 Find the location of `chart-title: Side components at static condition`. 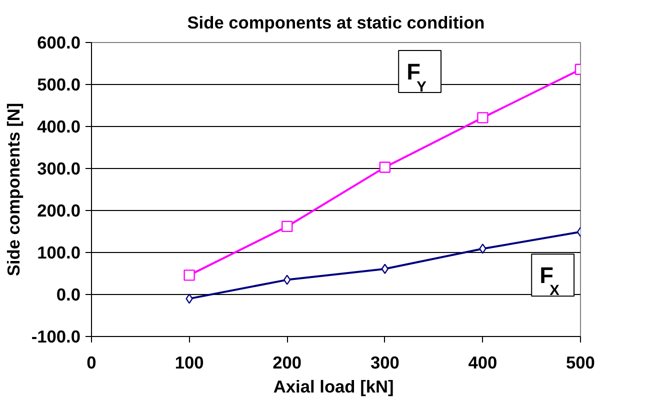

chart-title: Side components at static condition is located at coordinates (336, 22).